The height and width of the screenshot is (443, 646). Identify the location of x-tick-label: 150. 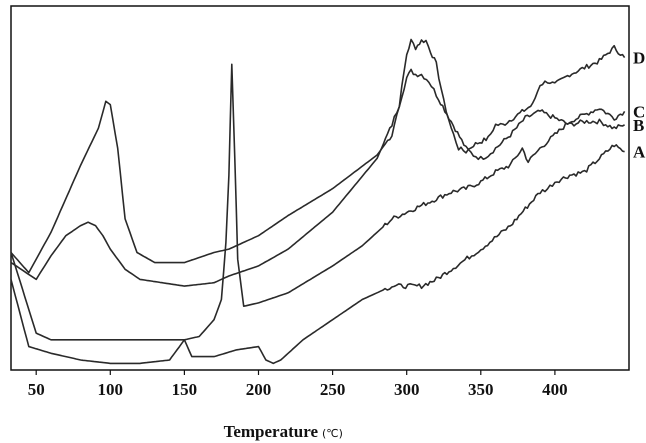
(185, 389).